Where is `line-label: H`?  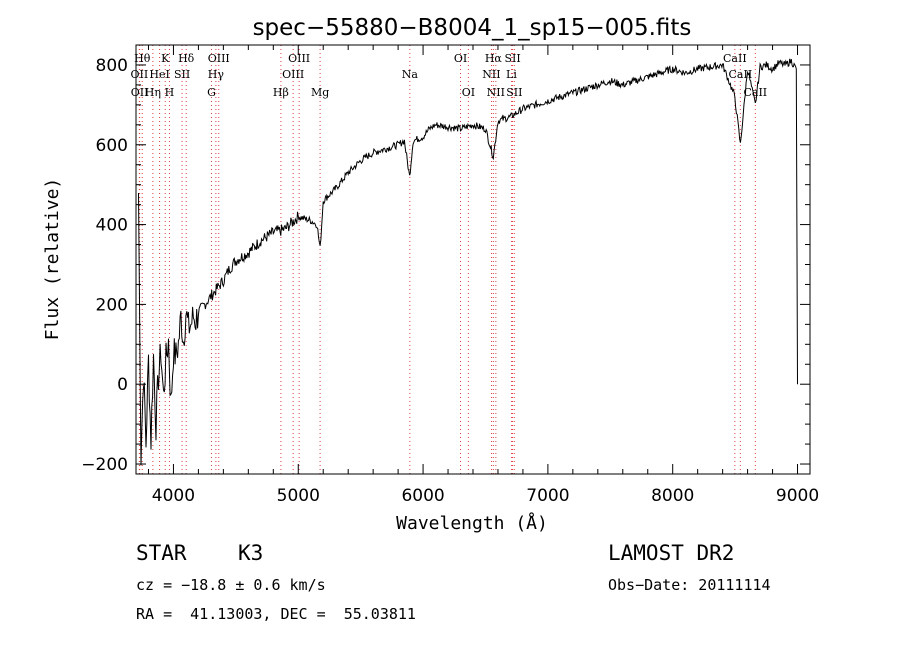 line-label: H is located at coordinates (170, 92).